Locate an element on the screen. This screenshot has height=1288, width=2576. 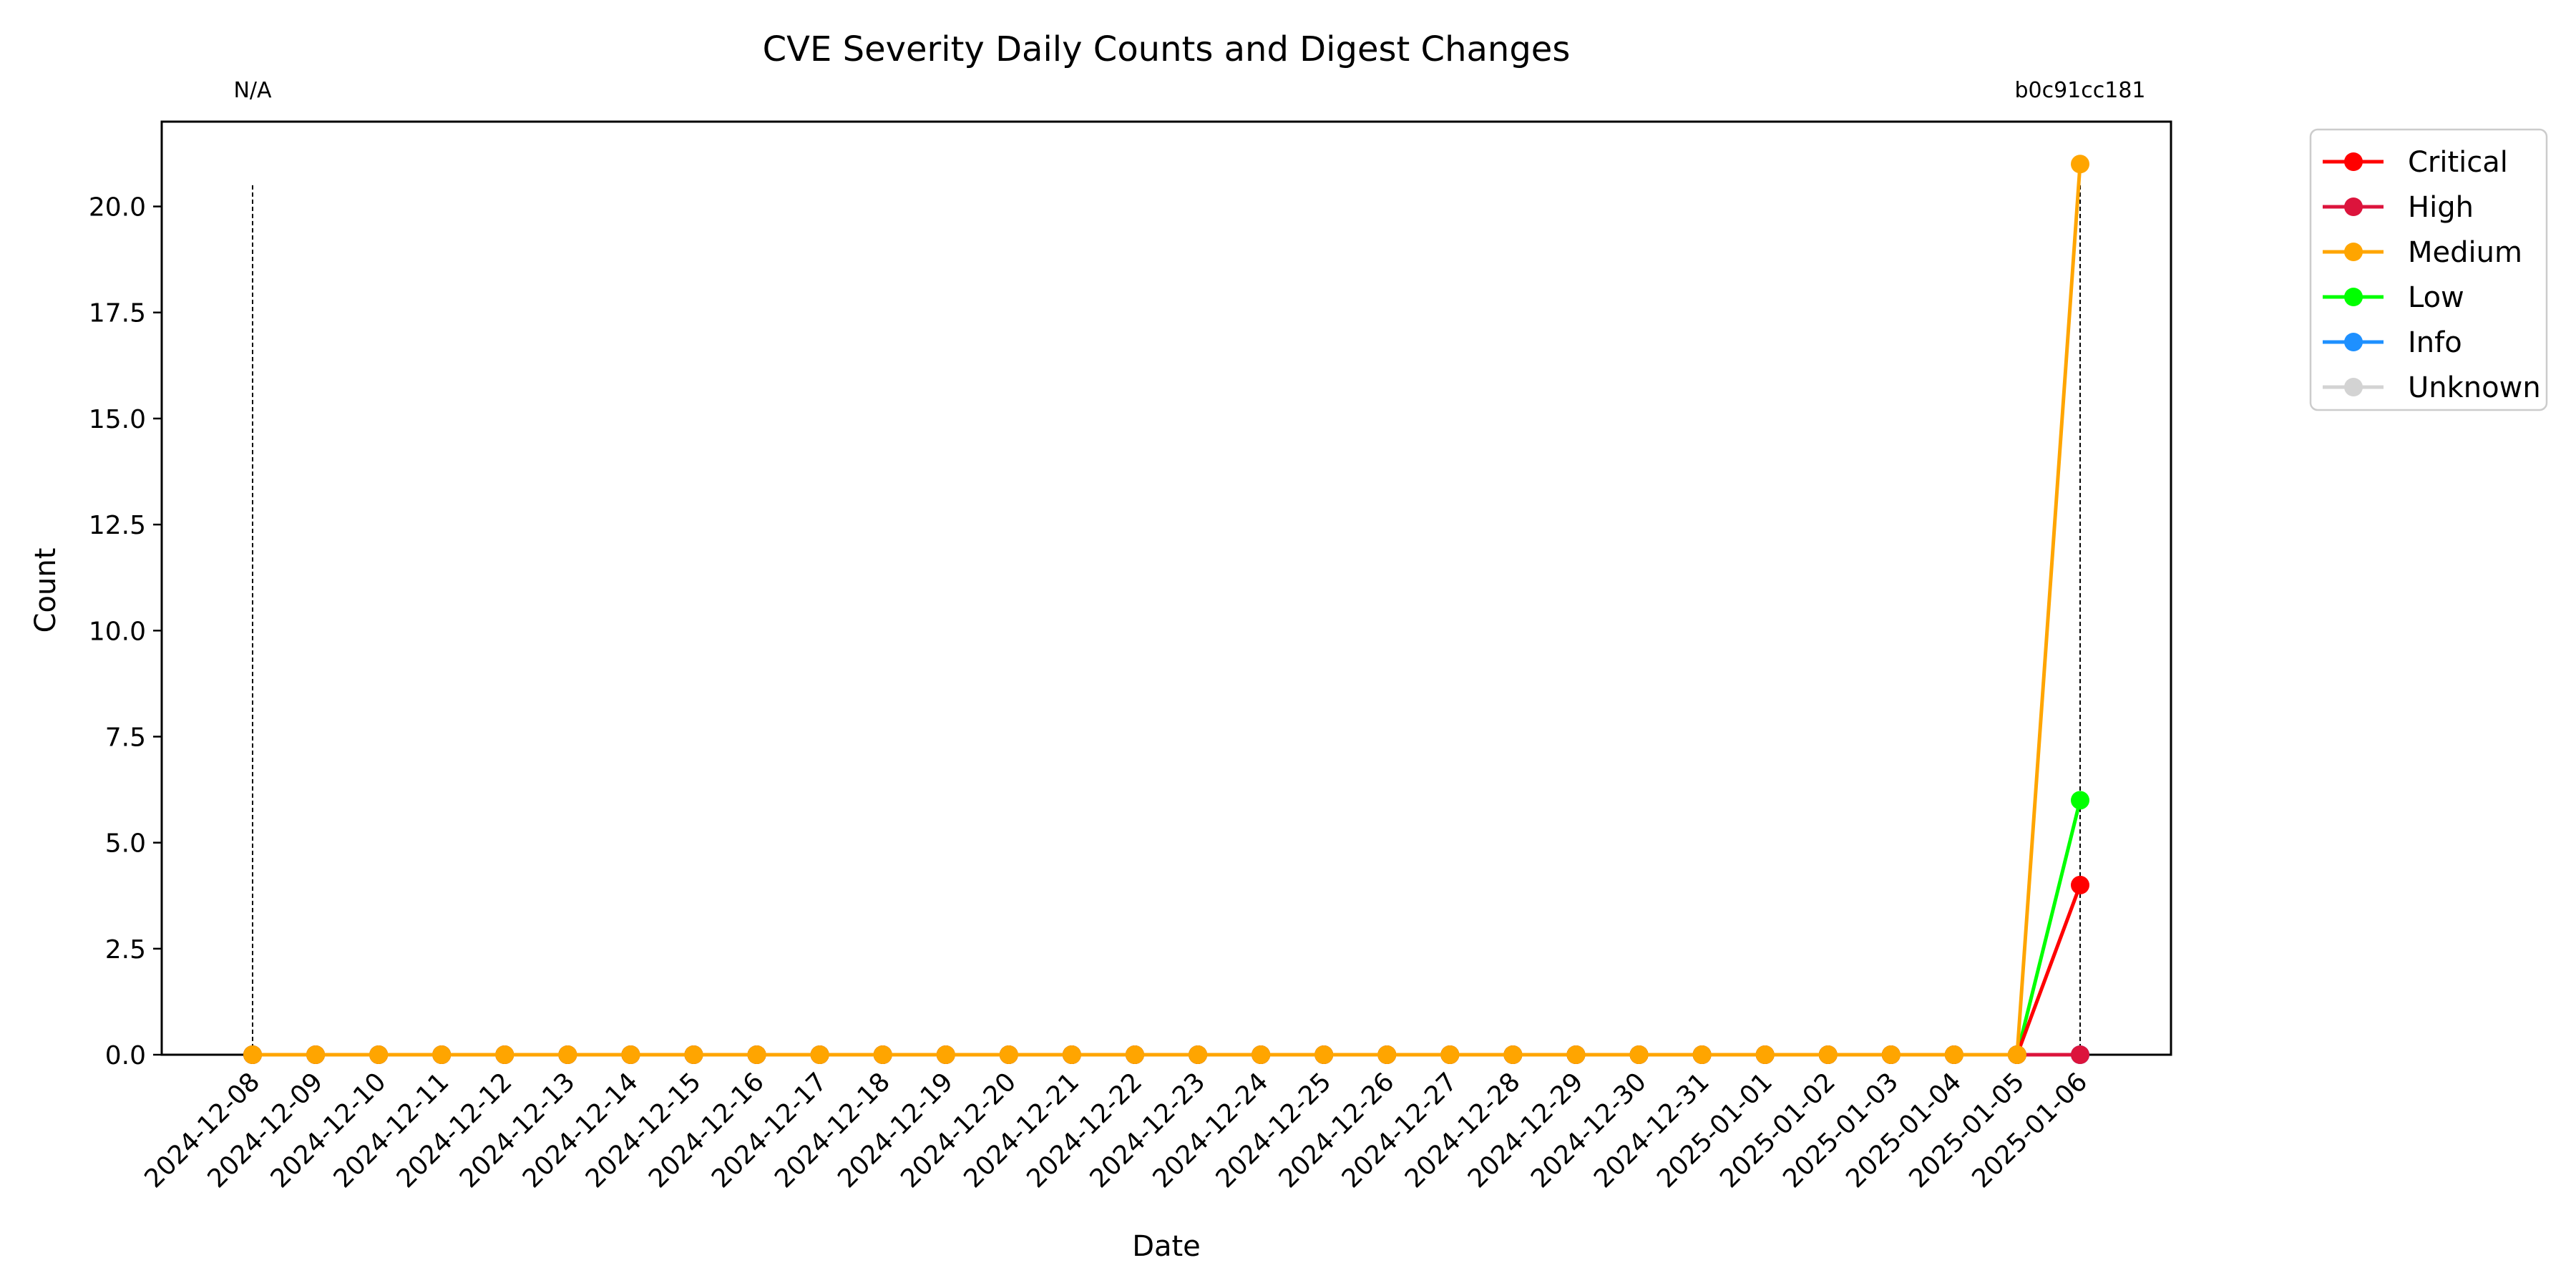
legend-marker-high is located at coordinates (2353, 206).